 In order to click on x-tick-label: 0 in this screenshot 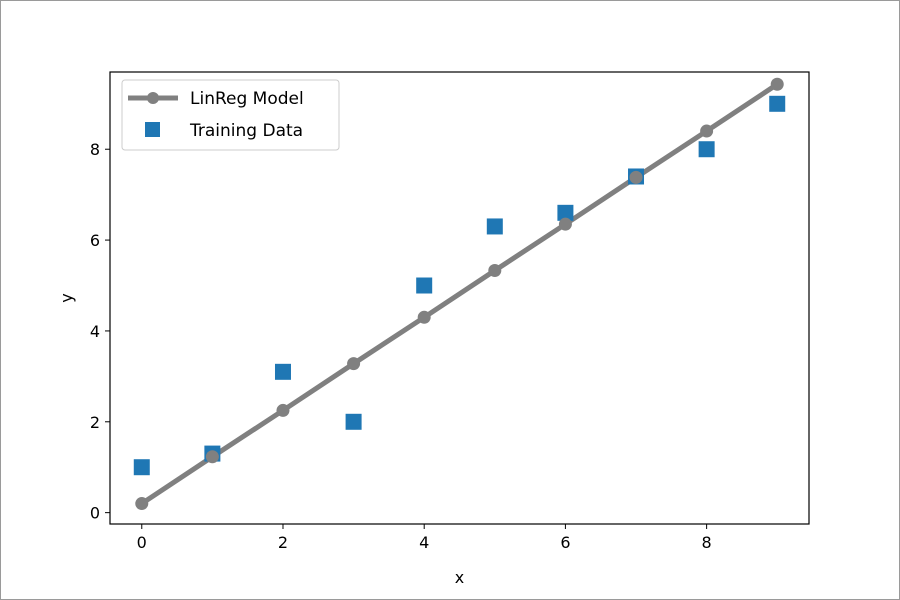, I will do `click(142, 542)`.